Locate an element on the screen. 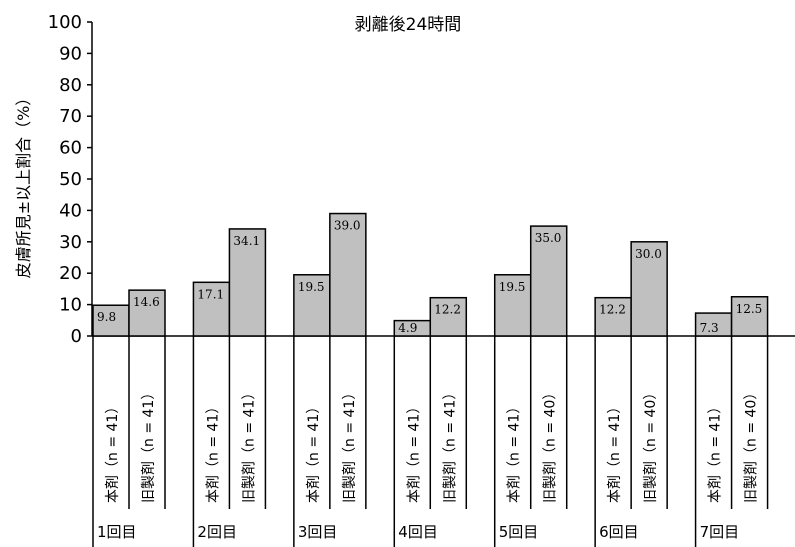  group-label: 6回目 is located at coordinates (619, 532).